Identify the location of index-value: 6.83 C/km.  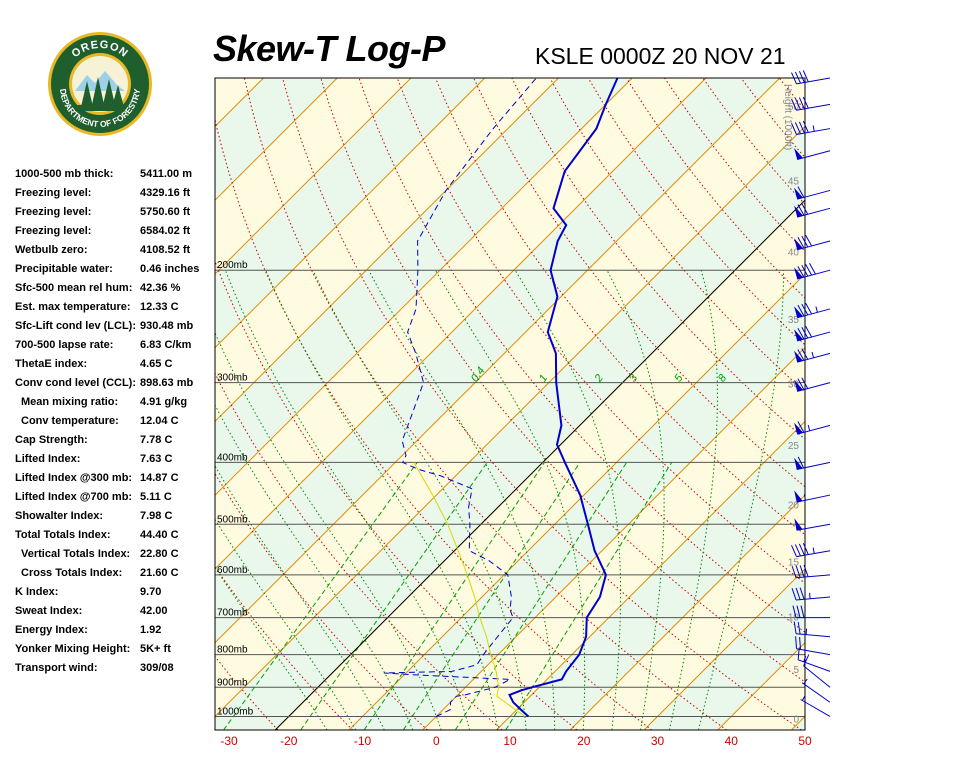
(166, 345).